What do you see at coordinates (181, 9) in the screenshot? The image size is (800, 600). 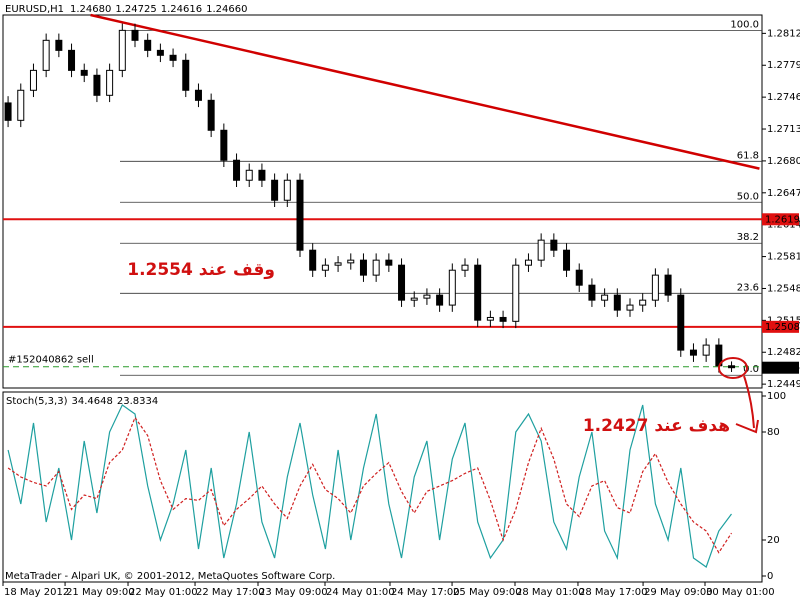 I see `low-label: 1.24616` at bounding box center [181, 9].